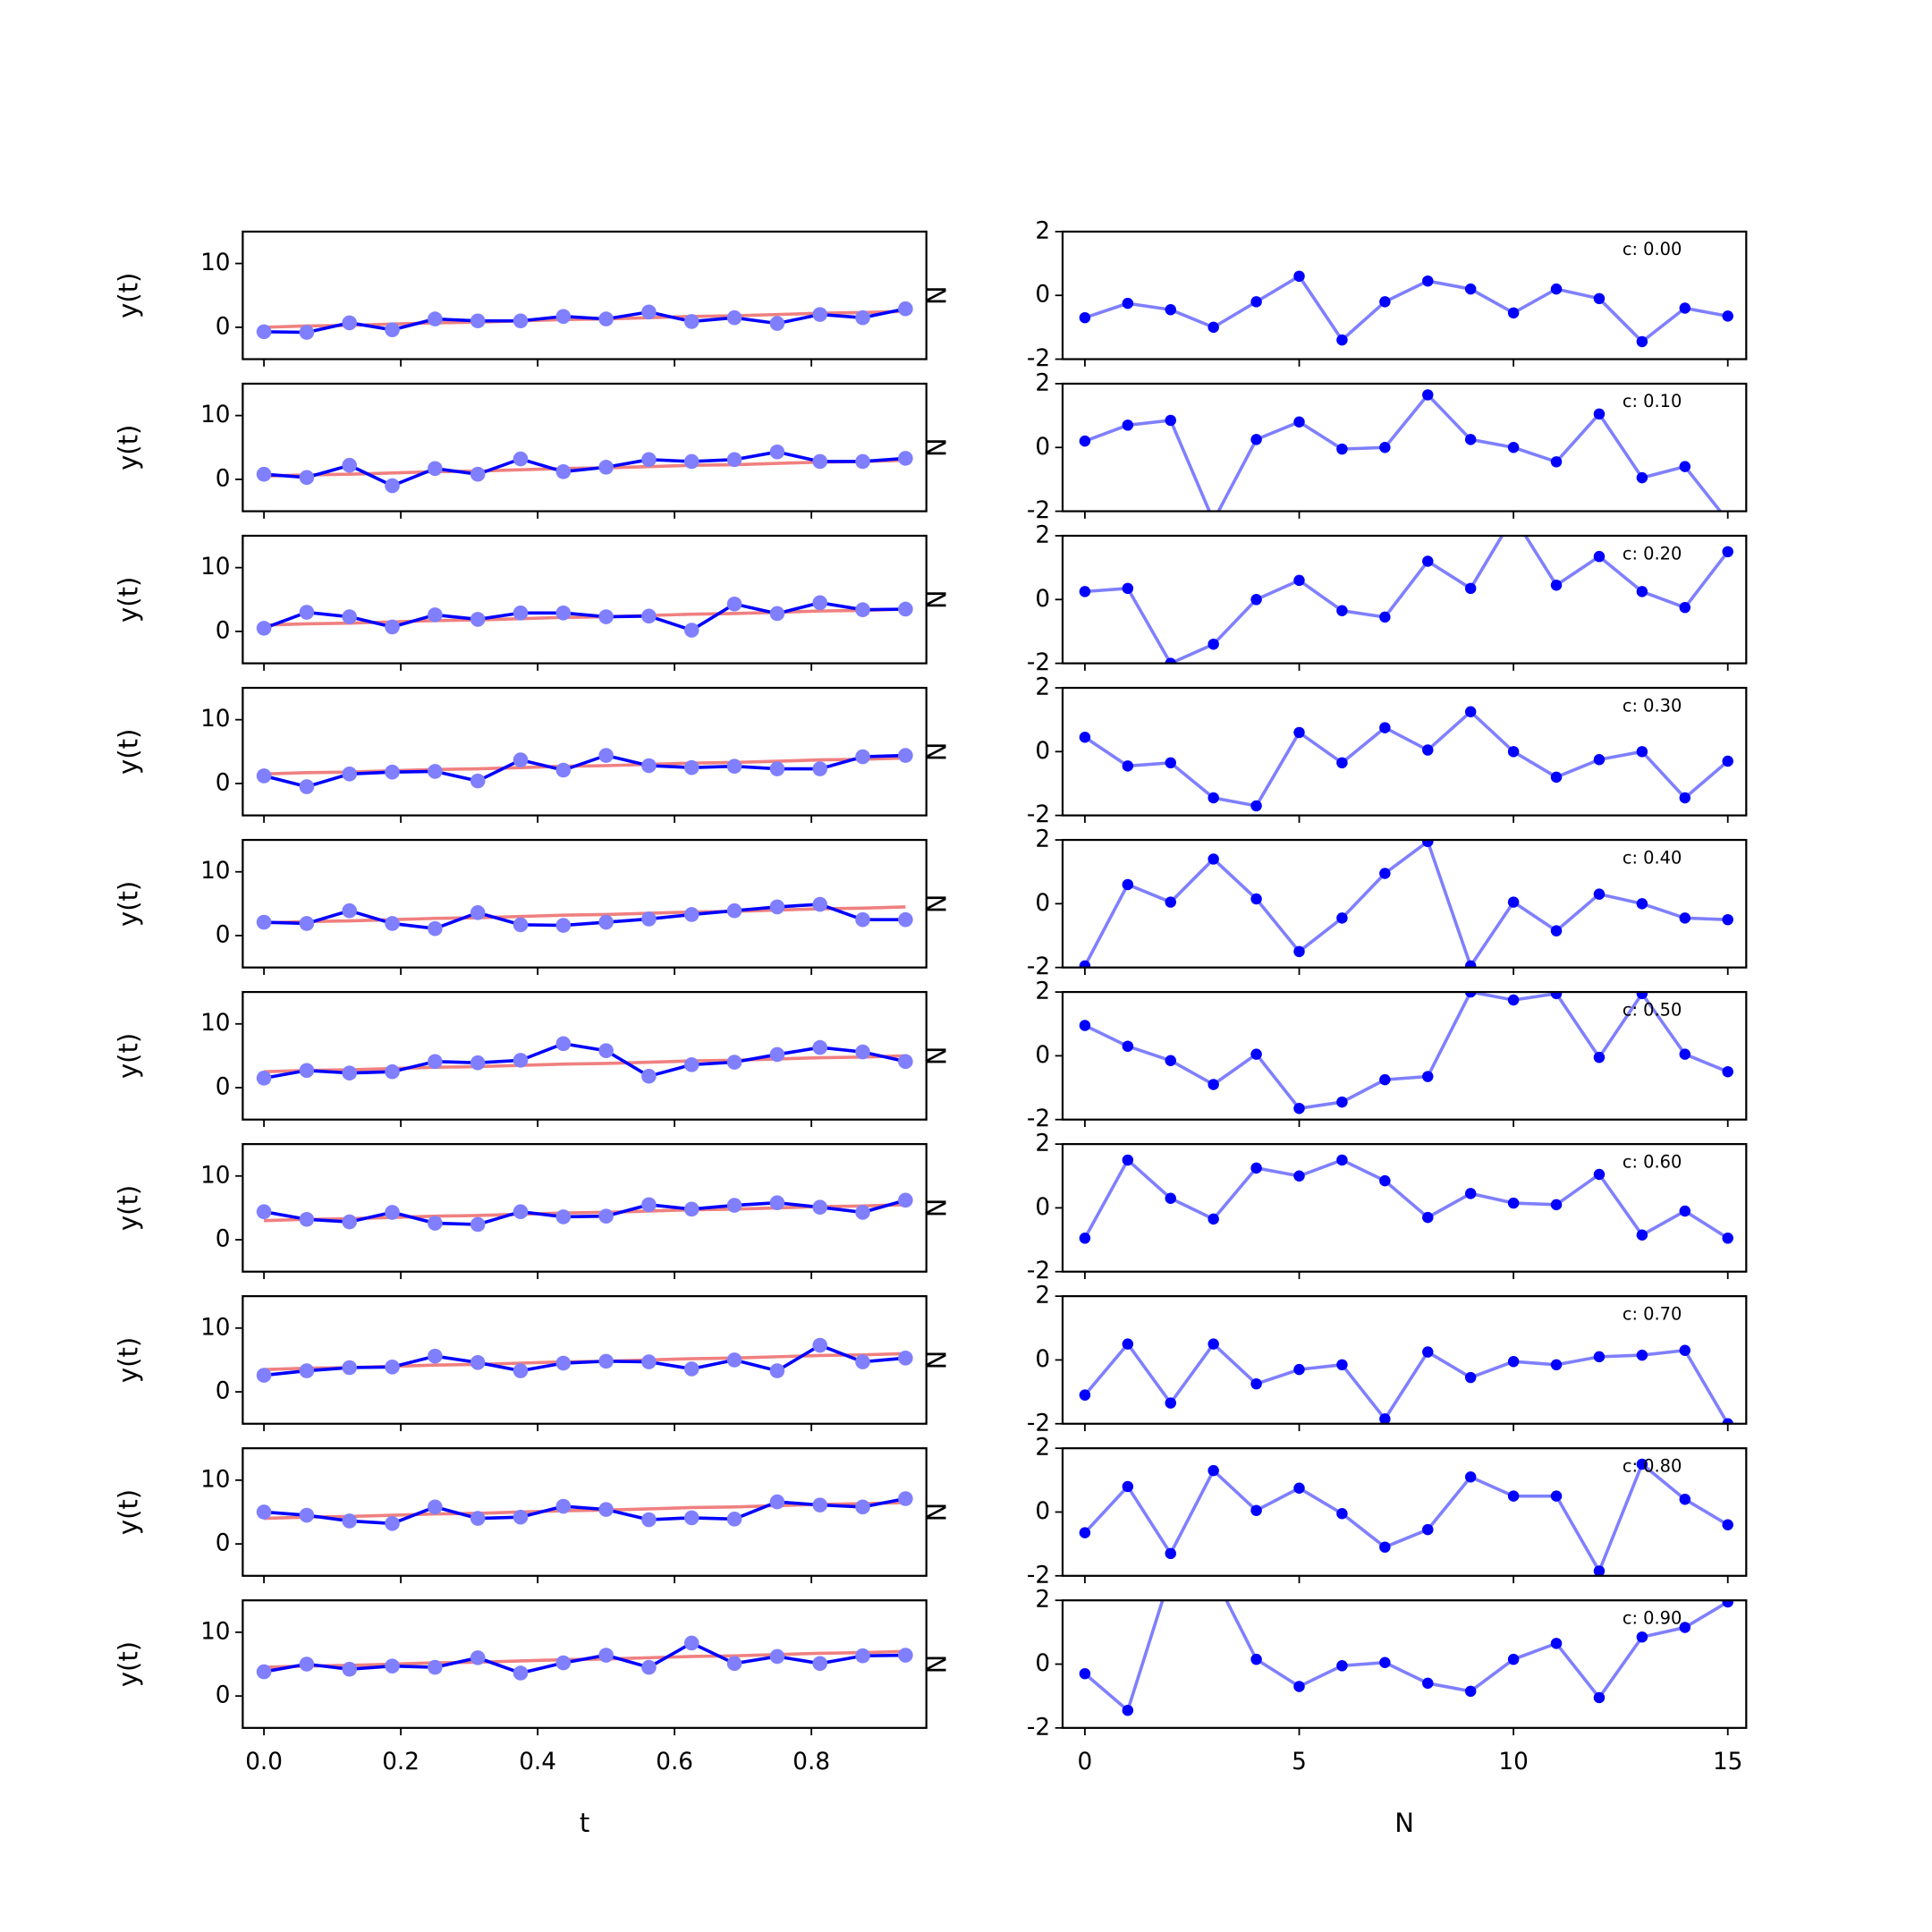 This screenshot has height=1932, width=1932. Describe the element at coordinates (1406, 1658) in the screenshot. I see `plot-area` at that location.